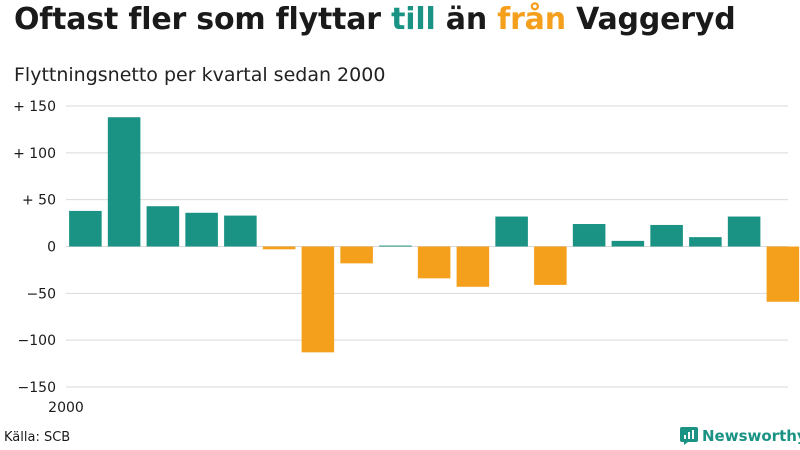 The height and width of the screenshot is (450, 800). I want to click on x-tick-label: 2000, so click(66, 408).